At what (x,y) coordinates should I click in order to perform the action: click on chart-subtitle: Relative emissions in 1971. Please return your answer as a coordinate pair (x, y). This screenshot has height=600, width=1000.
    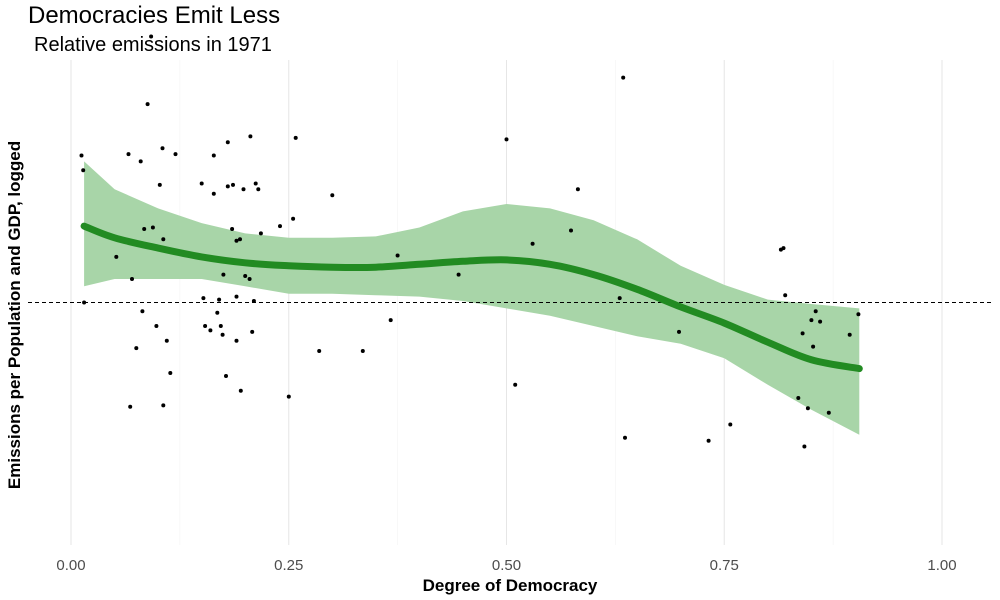
    Looking at the image, I should click on (153, 45).